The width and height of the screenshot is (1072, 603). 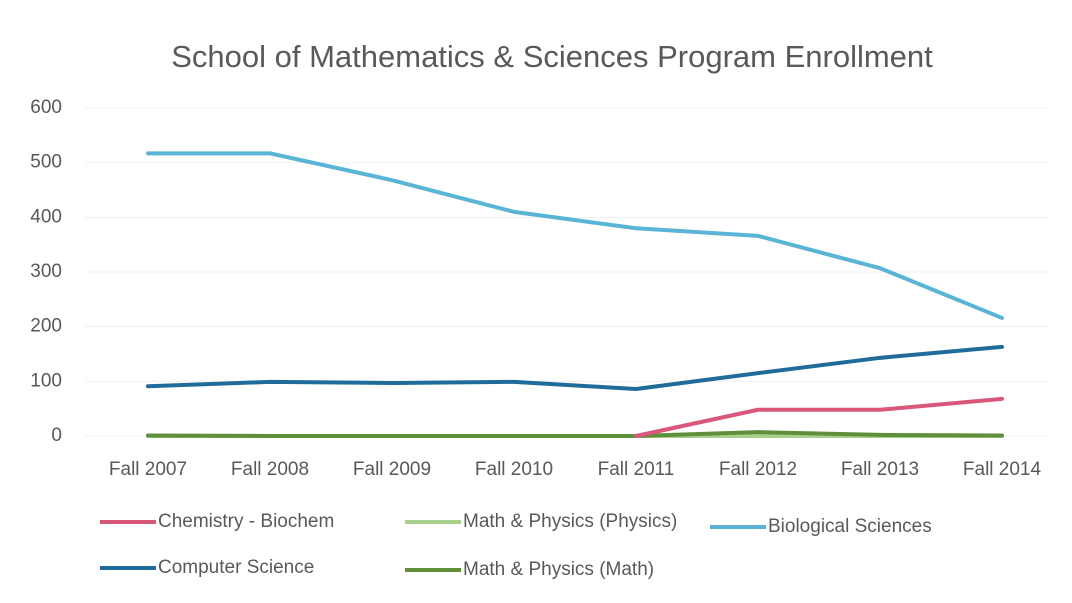 What do you see at coordinates (570, 521) in the screenshot?
I see `legend-label: Math & Physics (Physics)` at bounding box center [570, 521].